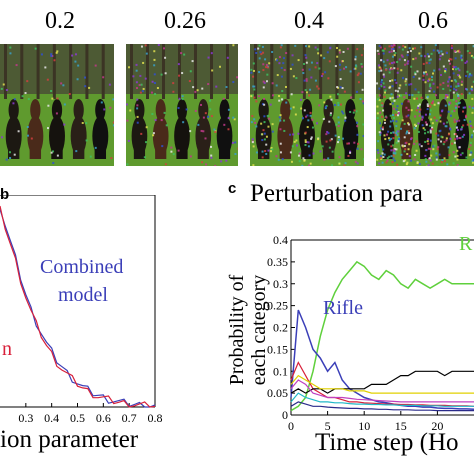 This screenshot has width=474, height=474. Describe the element at coordinates (277, 262) in the screenshot. I see `y-tick-label: 0.35` at that location.